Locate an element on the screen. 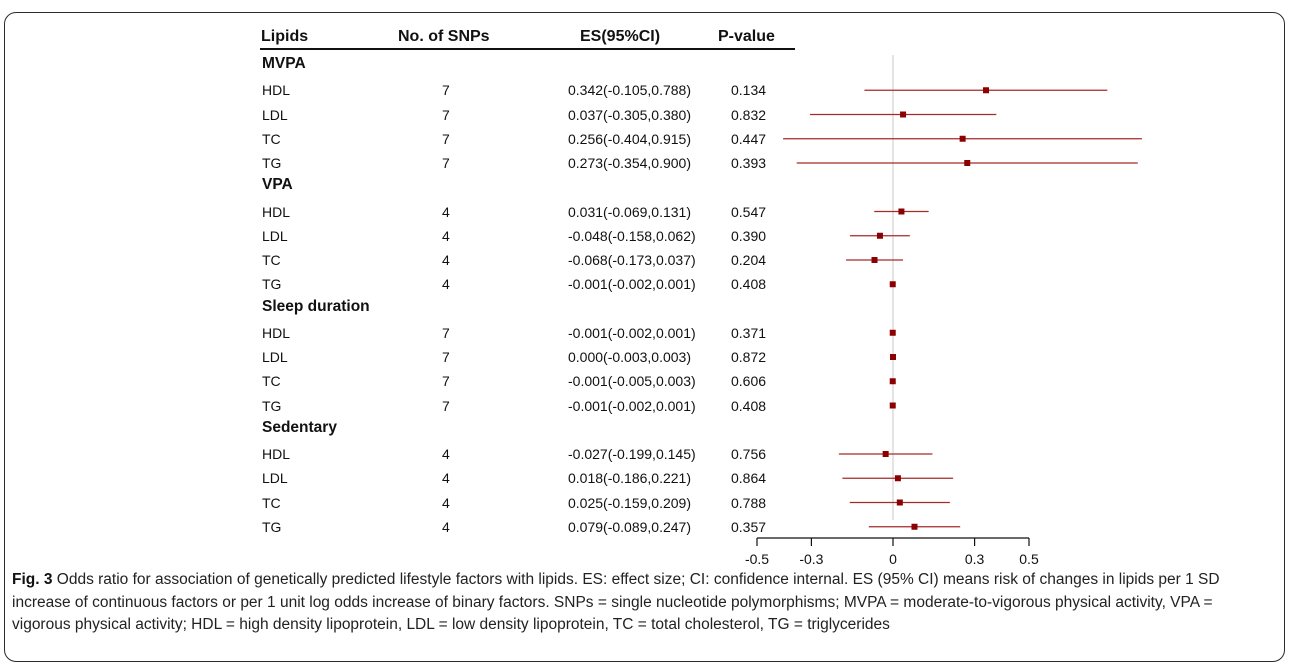 The width and height of the screenshot is (1290, 666). row-es: 0.256(-0.404,0.915) is located at coordinates (629, 138).